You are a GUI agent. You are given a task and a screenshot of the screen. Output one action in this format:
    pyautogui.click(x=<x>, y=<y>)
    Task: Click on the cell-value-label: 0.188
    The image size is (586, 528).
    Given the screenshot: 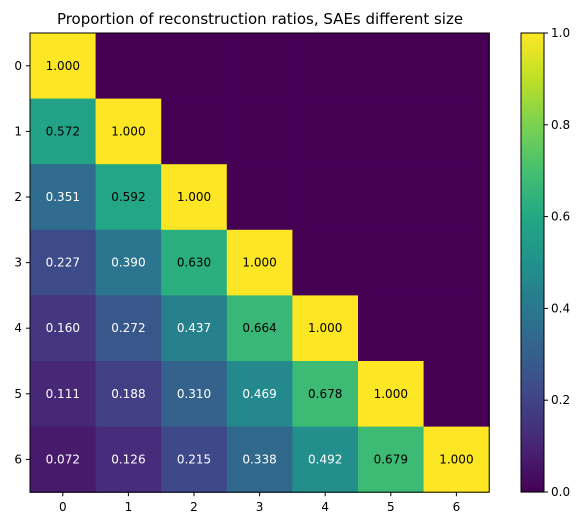 What is the action you would take?
    pyautogui.click(x=128, y=394)
    